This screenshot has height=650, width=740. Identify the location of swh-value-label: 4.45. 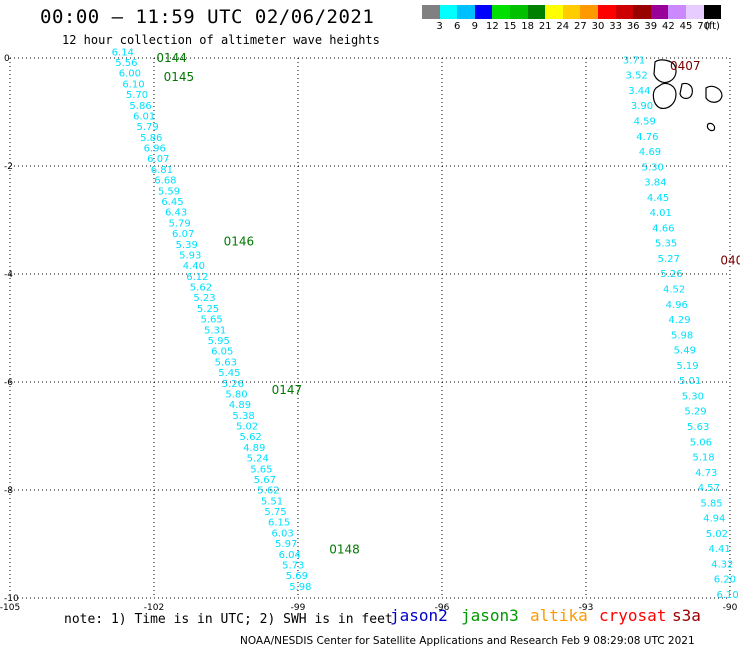
(658, 198).